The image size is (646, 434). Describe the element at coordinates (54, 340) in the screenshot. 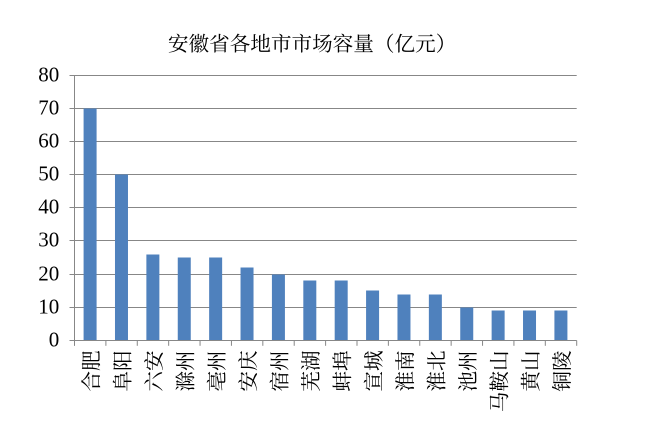

I see `svg-text: 0` at that location.